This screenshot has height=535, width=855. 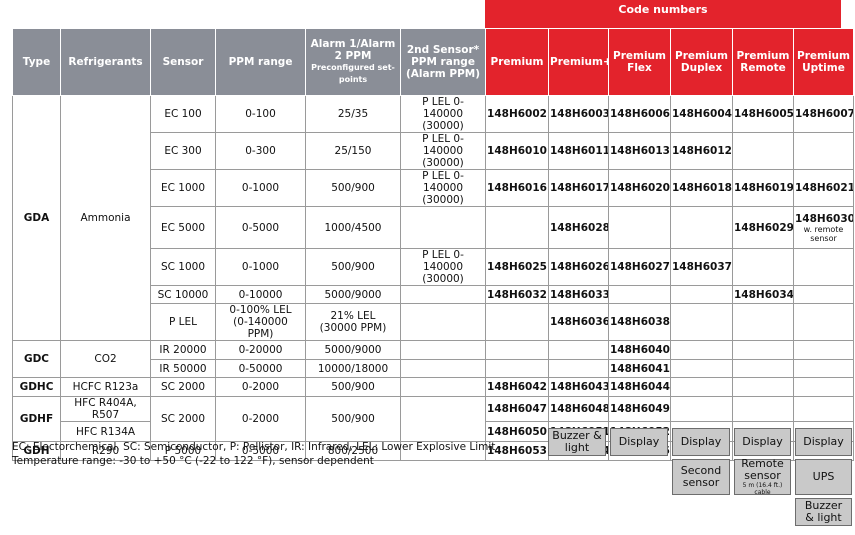 What do you see at coordinates (353, 294) in the screenshot?
I see `cell: 5000/9000` at bounding box center [353, 294].